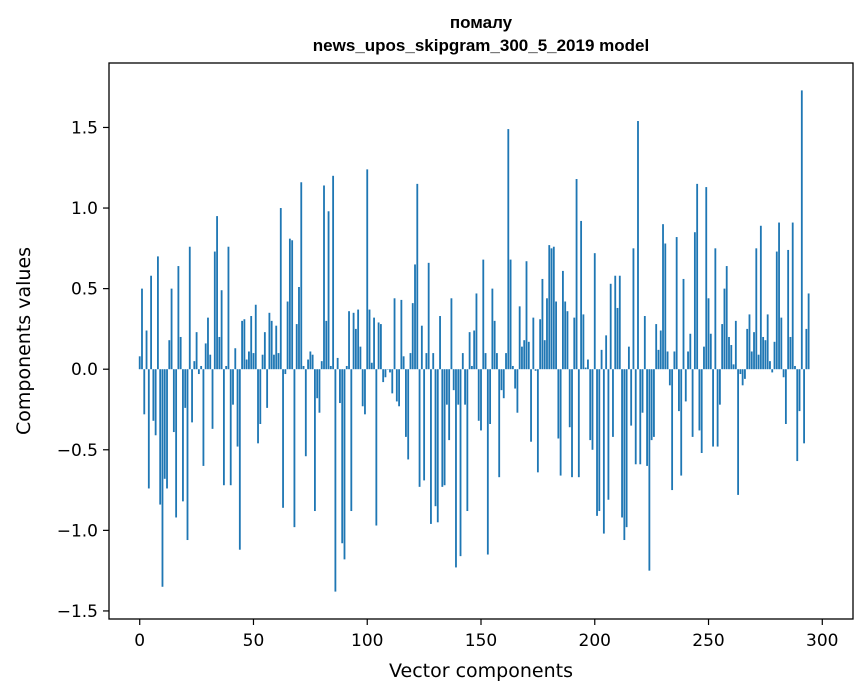 The image size is (867, 696). What do you see at coordinates (367, 641) in the screenshot?
I see `x-tick-label: 100` at bounding box center [367, 641].